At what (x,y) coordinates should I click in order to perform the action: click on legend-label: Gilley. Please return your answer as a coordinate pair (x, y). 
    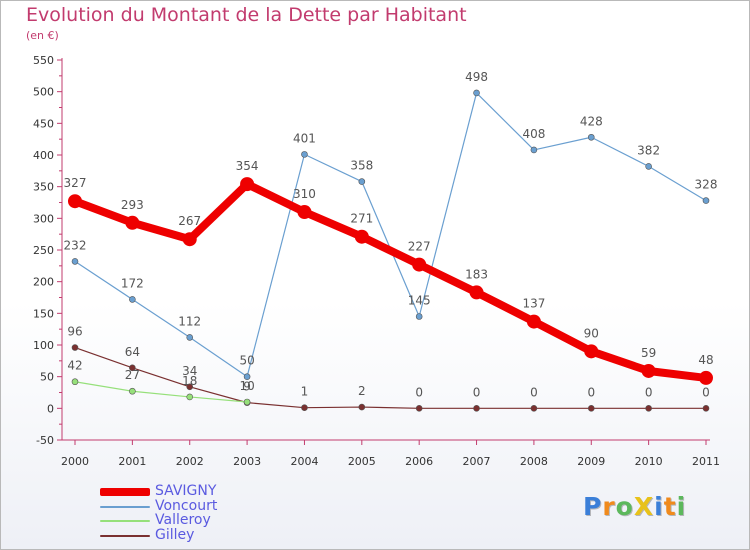
    Looking at the image, I should click on (175, 534).